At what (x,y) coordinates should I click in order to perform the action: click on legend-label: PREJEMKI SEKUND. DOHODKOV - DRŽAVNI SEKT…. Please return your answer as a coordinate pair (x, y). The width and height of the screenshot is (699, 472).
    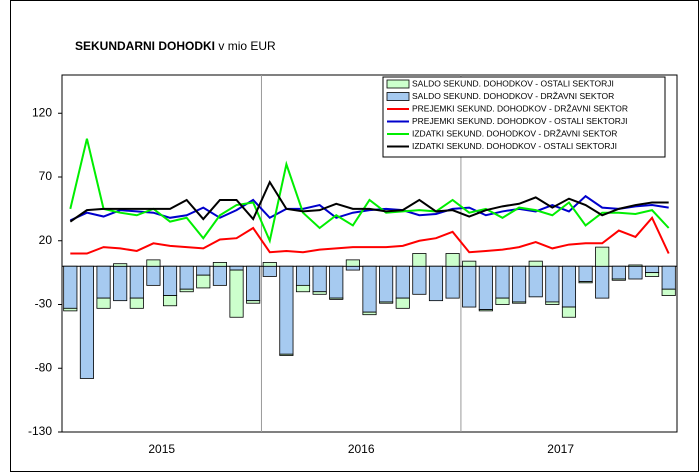
    Looking at the image, I should click on (520, 108).